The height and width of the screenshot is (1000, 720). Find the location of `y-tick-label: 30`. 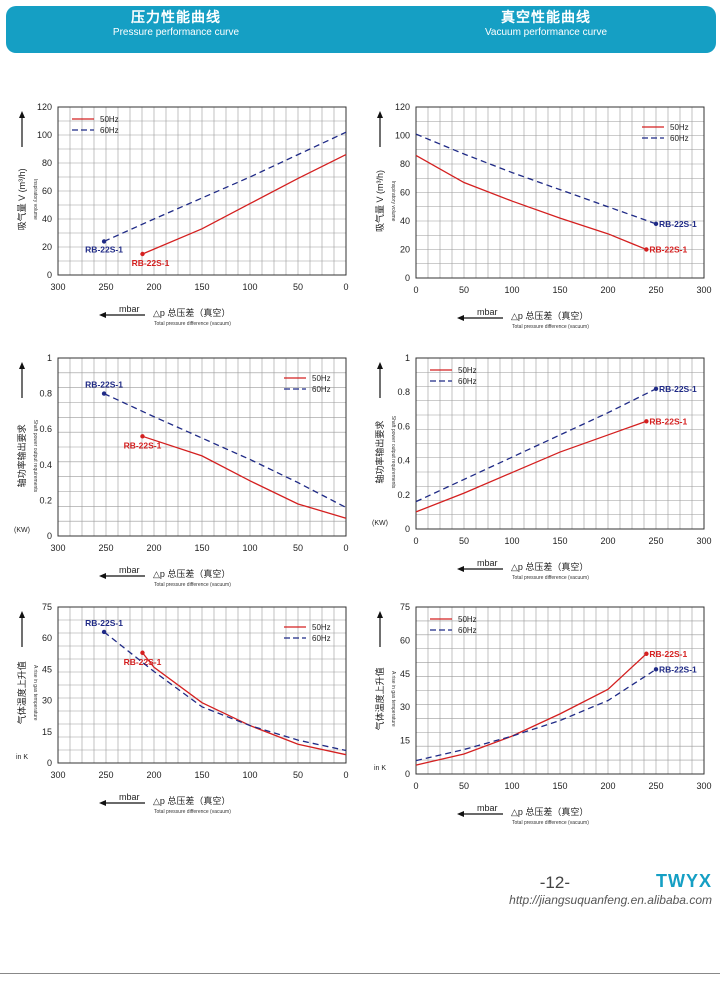

y-tick-label: 30 is located at coordinates (405, 707).